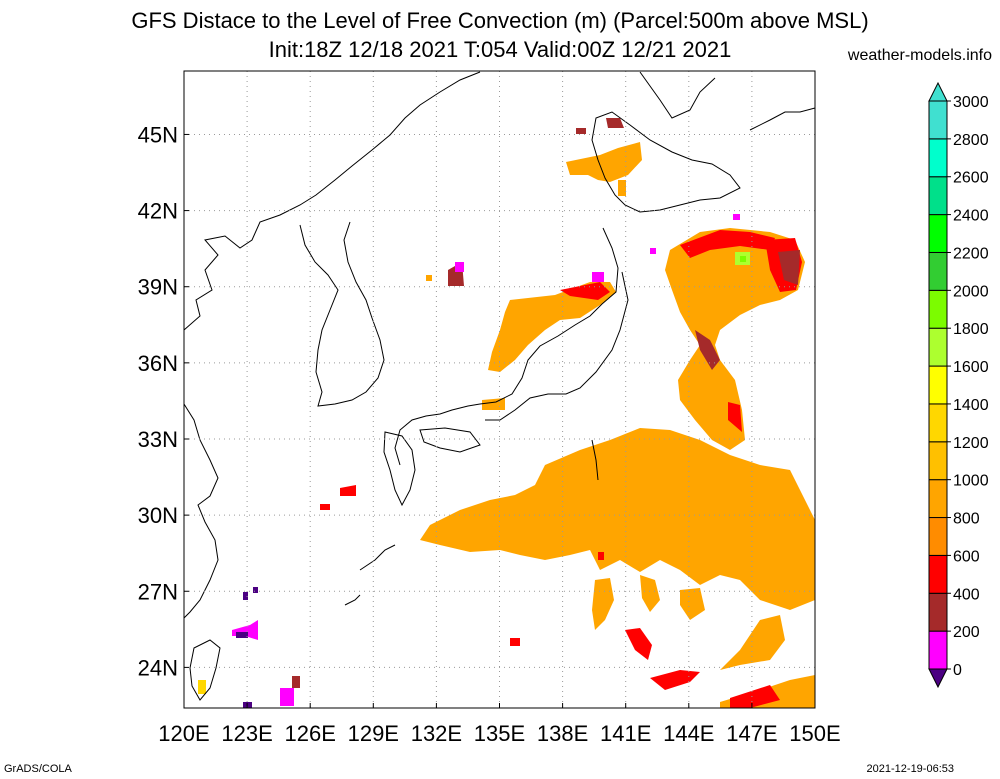 Image resolution: width=1000 pixels, height=779 pixels. I want to click on lat-tick-label: 36N, so click(158, 363).